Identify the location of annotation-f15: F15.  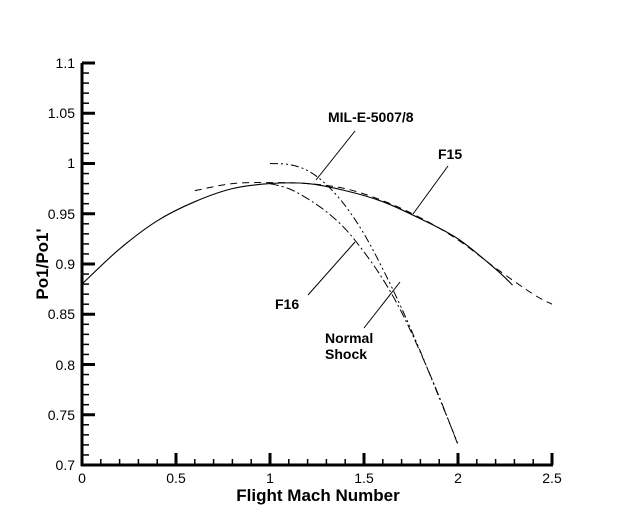
(450, 154).